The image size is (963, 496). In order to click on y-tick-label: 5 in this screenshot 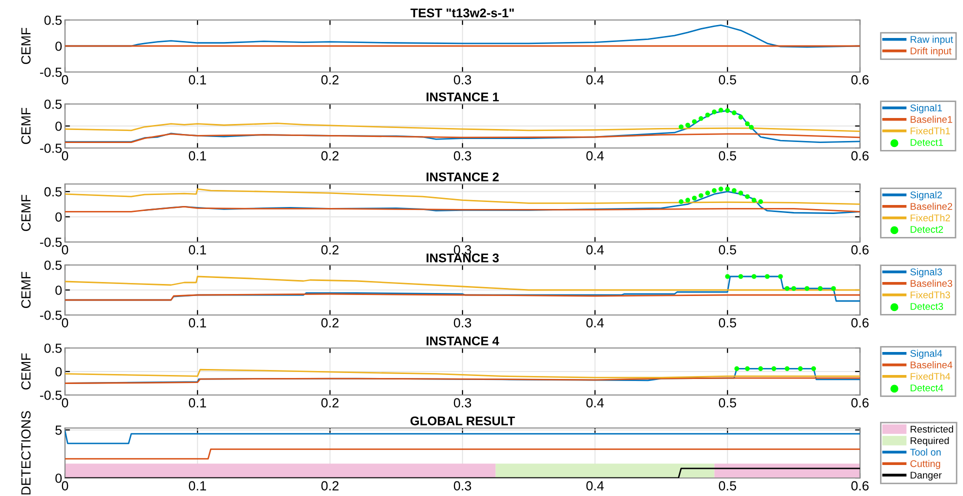, I will do `click(58, 430)`.